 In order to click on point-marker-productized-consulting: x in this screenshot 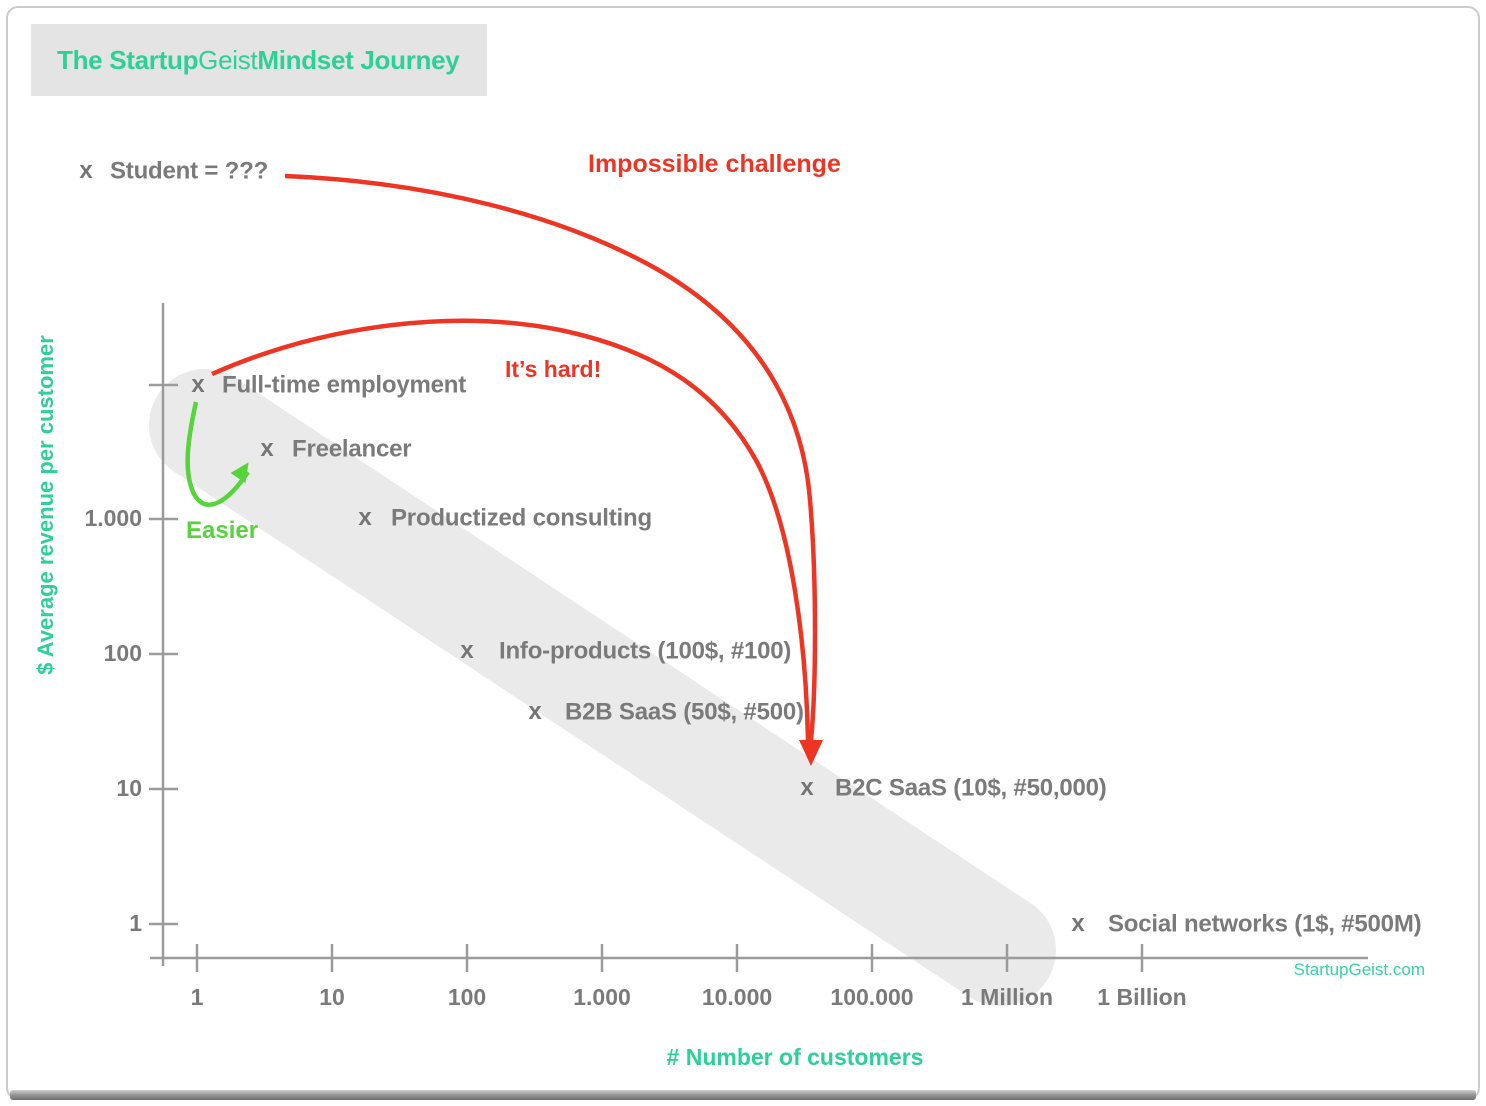, I will do `click(365, 518)`.